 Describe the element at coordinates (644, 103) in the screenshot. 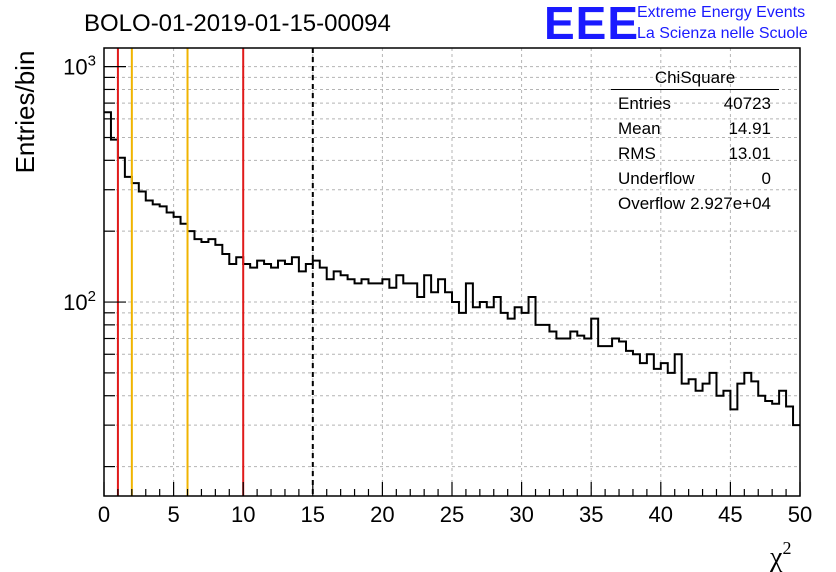

I see `stats-label: Entries` at that location.